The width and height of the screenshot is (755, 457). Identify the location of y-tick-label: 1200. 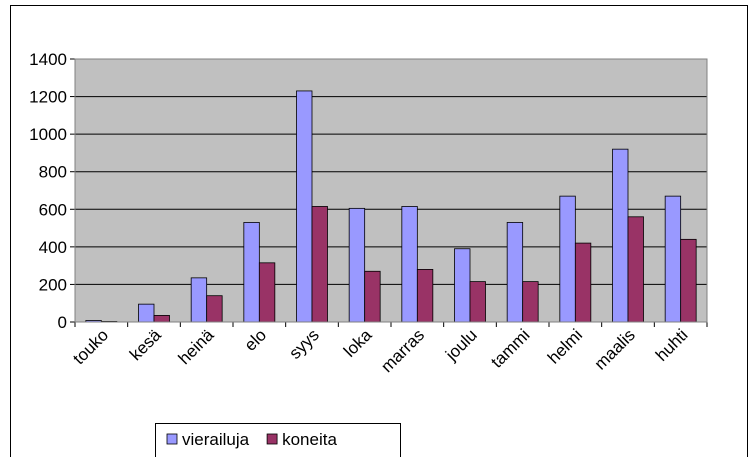
(48, 97).